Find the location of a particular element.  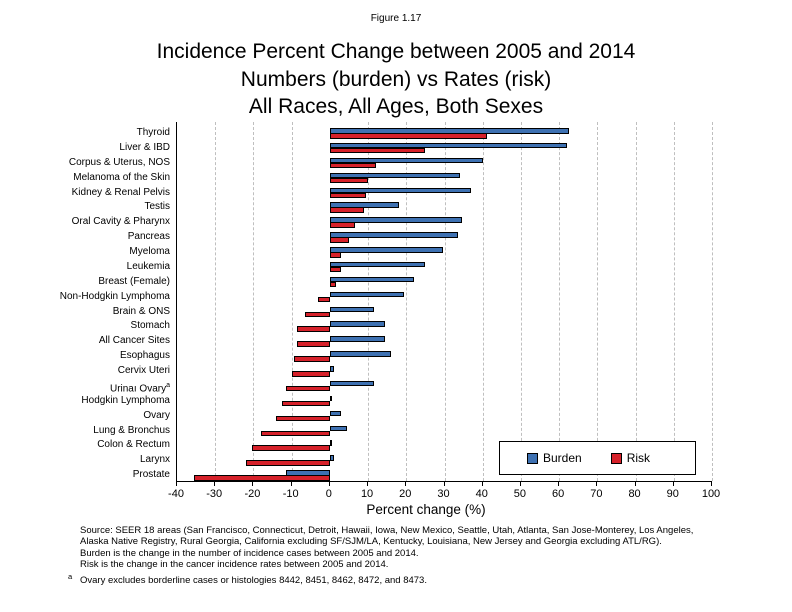

category-label: Leukemia is located at coordinates (148, 266).